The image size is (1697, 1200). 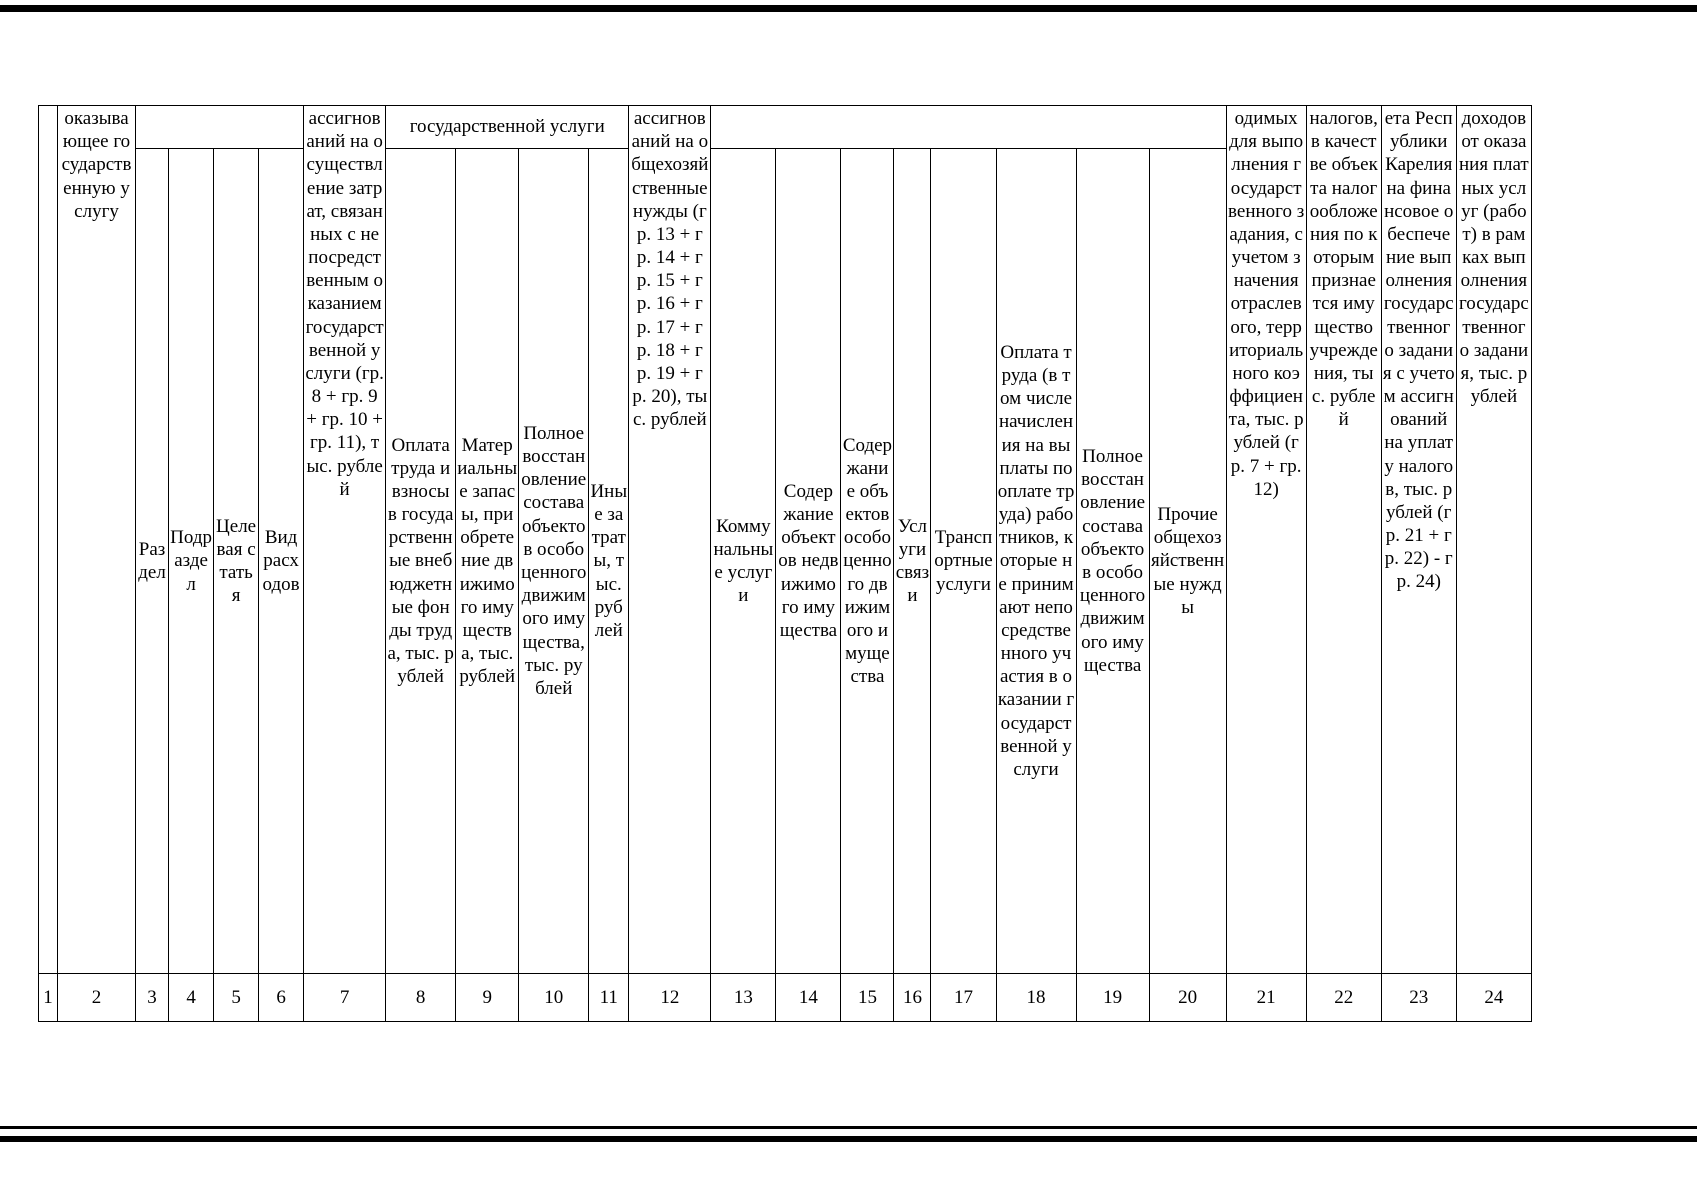 What do you see at coordinates (554, 997) in the screenshot?
I see `col-number-10: 10` at bounding box center [554, 997].